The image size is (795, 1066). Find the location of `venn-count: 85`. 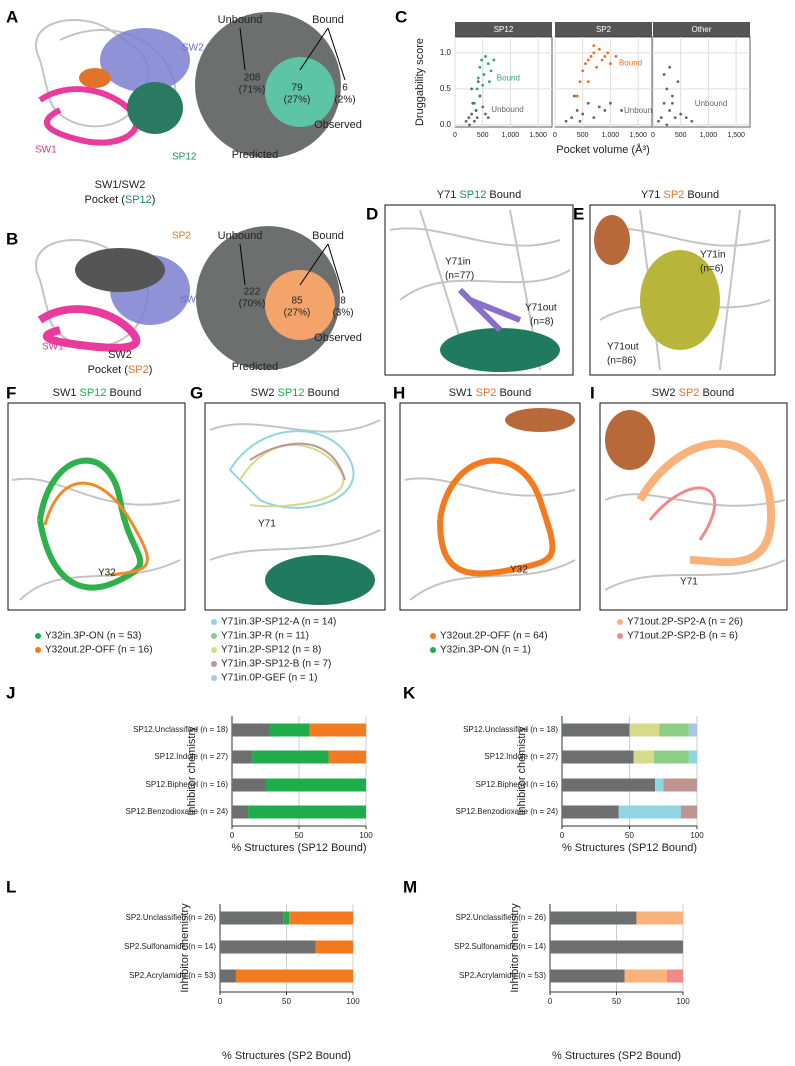

venn-count: 85 is located at coordinates (297, 301).